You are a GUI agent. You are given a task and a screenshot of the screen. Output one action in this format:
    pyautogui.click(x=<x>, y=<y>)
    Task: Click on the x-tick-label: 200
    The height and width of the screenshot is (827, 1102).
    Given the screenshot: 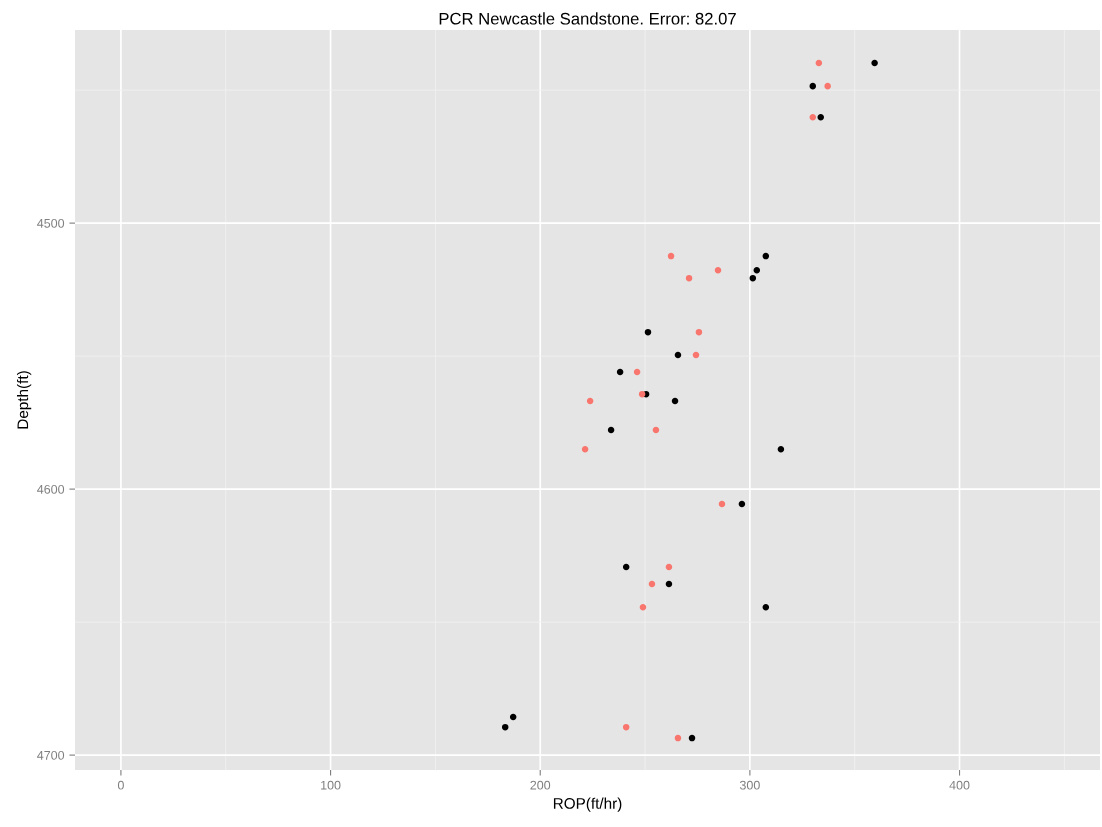 What is the action you would take?
    pyautogui.click(x=540, y=785)
    